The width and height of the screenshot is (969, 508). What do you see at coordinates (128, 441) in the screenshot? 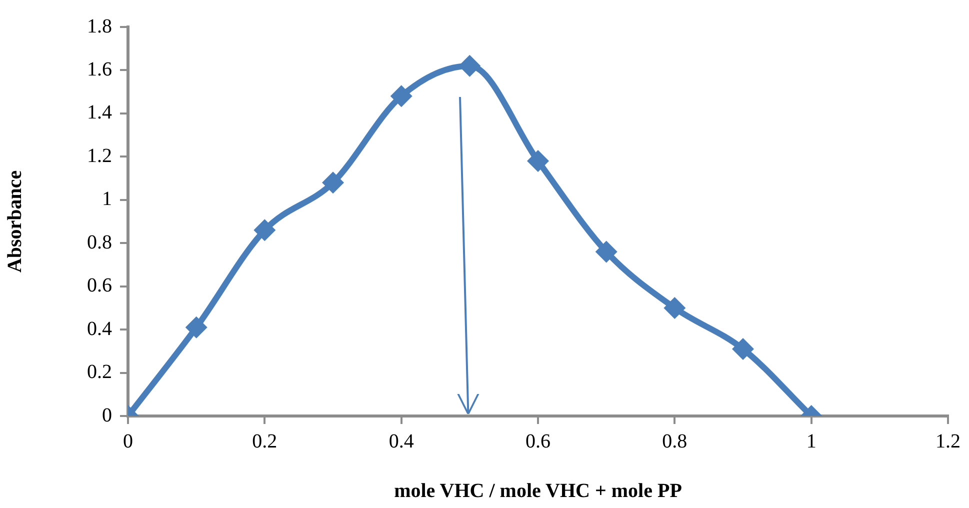
I see `x-tick-label: 0` at bounding box center [128, 441].